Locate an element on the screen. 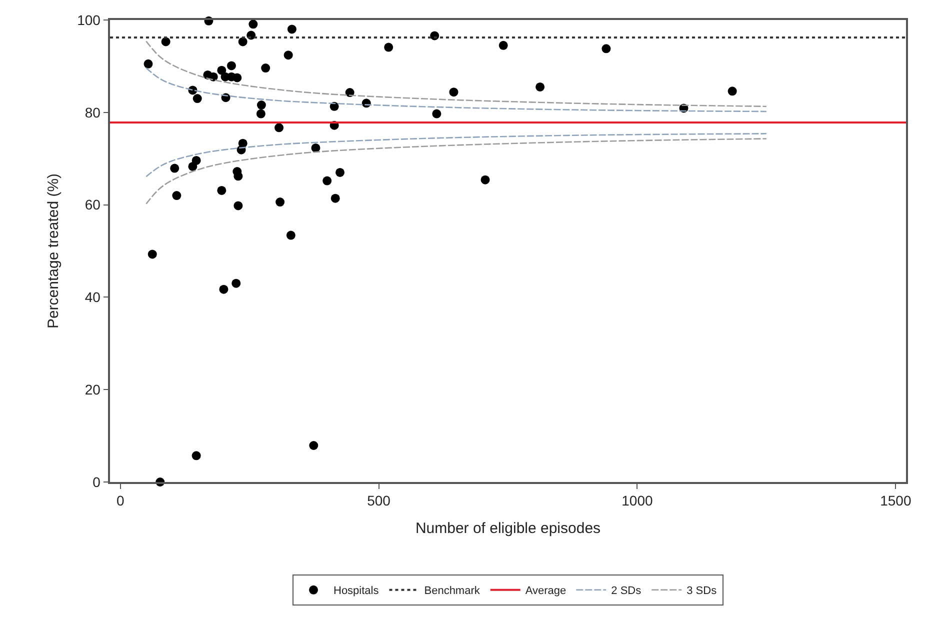 The width and height of the screenshot is (936, 617). y-tick-label: 100 is located at coordinates (89, 20).